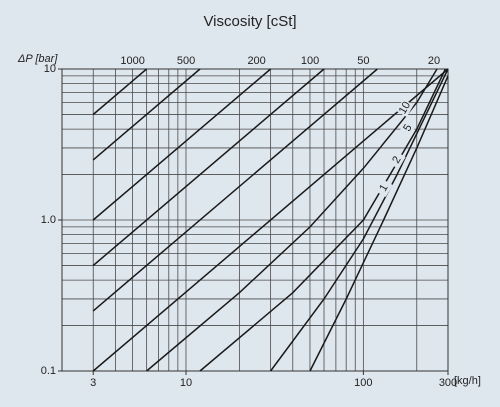 This screenshot has height=407, width=500. What do you see at coordinates (363, 61) in the screenshot?
I see `series-label: 50` at bounding box center [363, 61].